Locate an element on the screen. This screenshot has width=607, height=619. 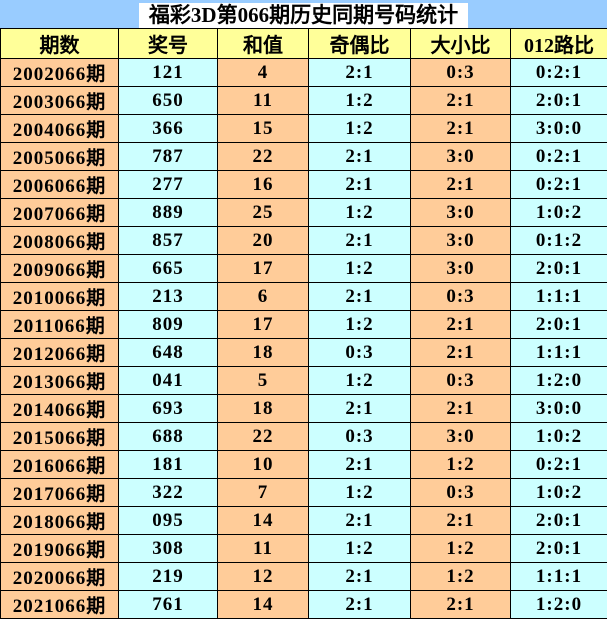
table-cell: 2006066期 is located at coordinates (60, 185).